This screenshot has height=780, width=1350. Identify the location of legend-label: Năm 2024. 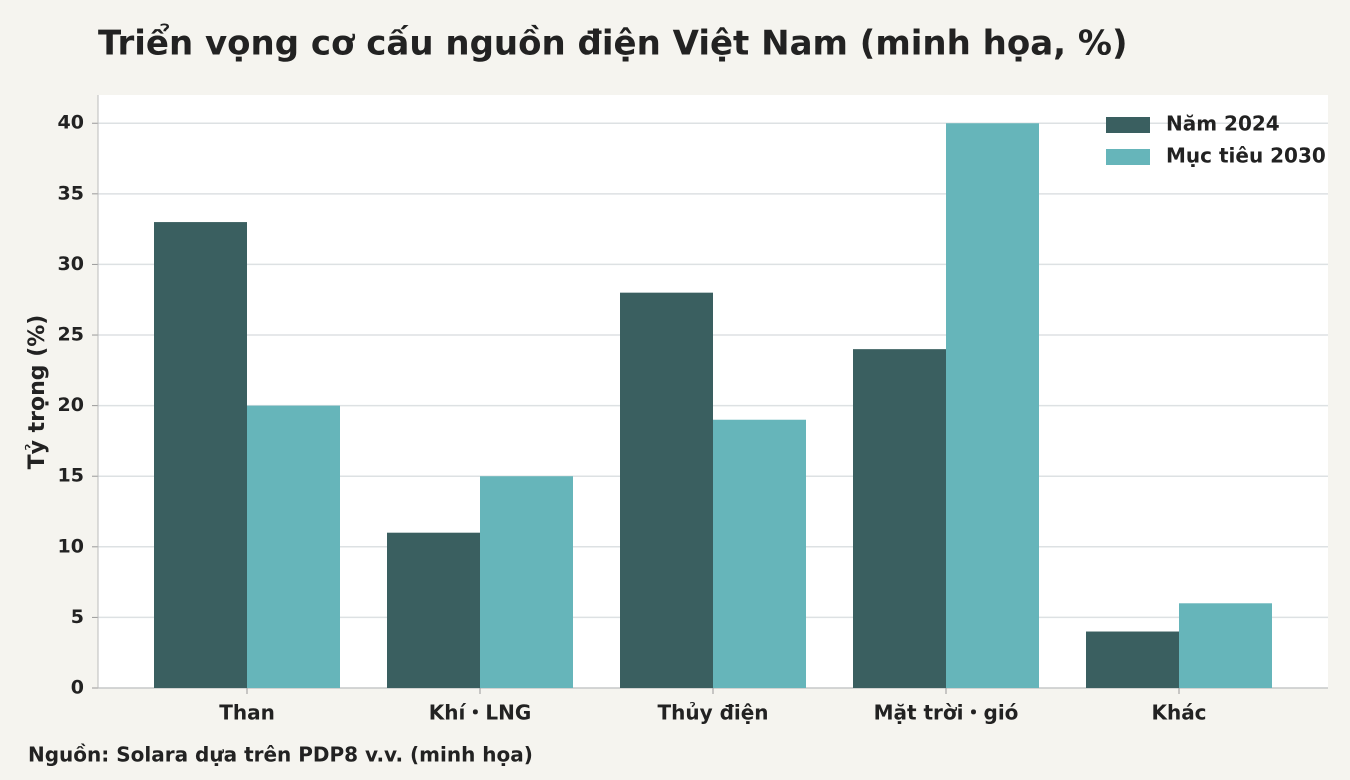
(1223, 124).